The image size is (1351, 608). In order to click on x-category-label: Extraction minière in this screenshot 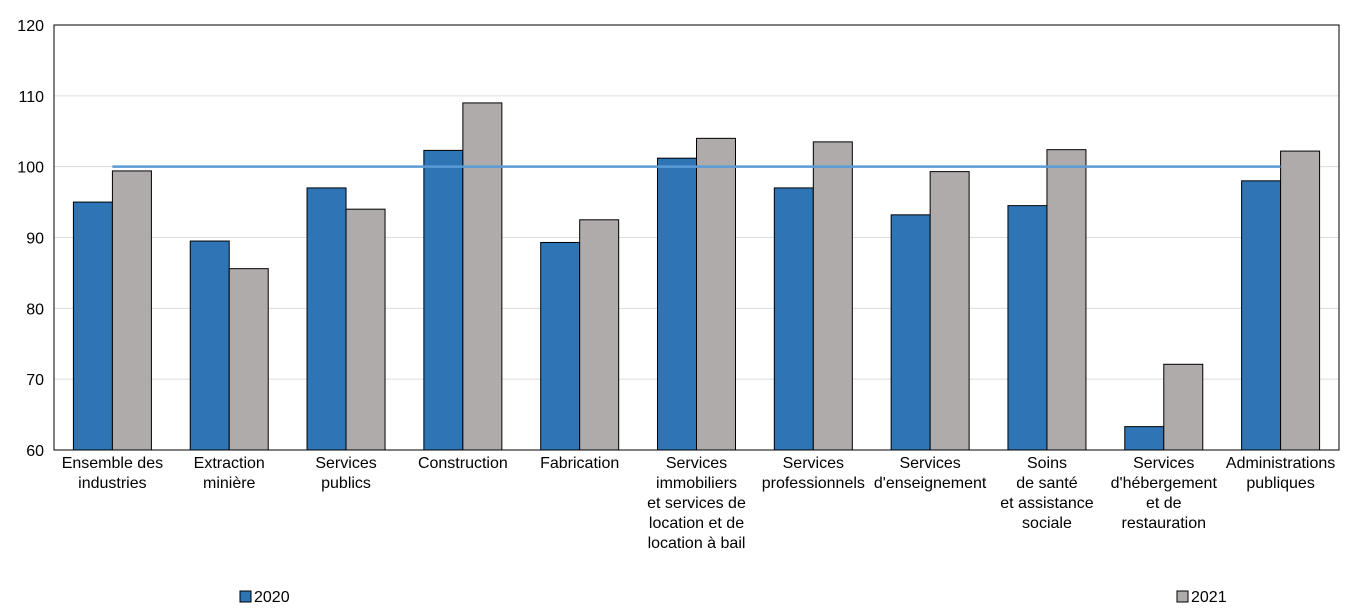, I will do `click(229, 473)`.